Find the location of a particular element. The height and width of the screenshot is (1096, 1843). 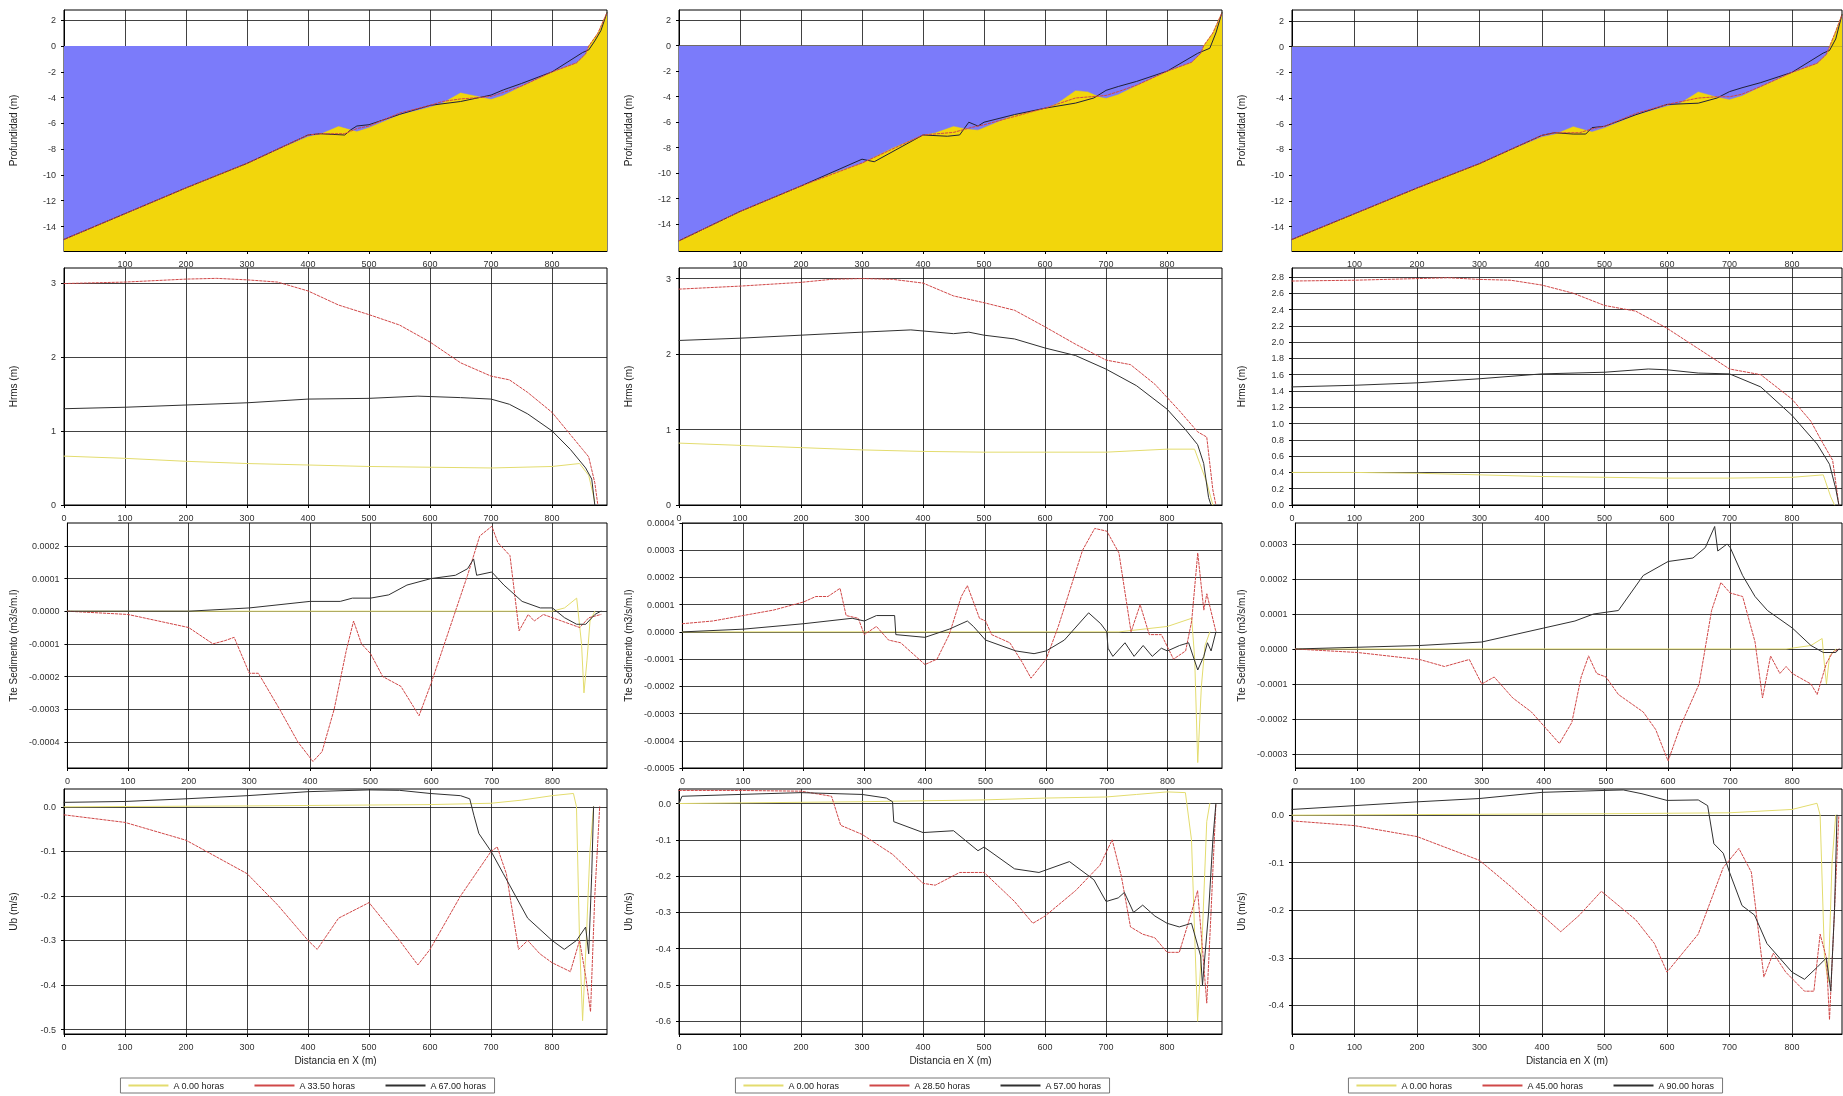

legend-label: A 67.00 horas is located at coordinates (458, 1085).